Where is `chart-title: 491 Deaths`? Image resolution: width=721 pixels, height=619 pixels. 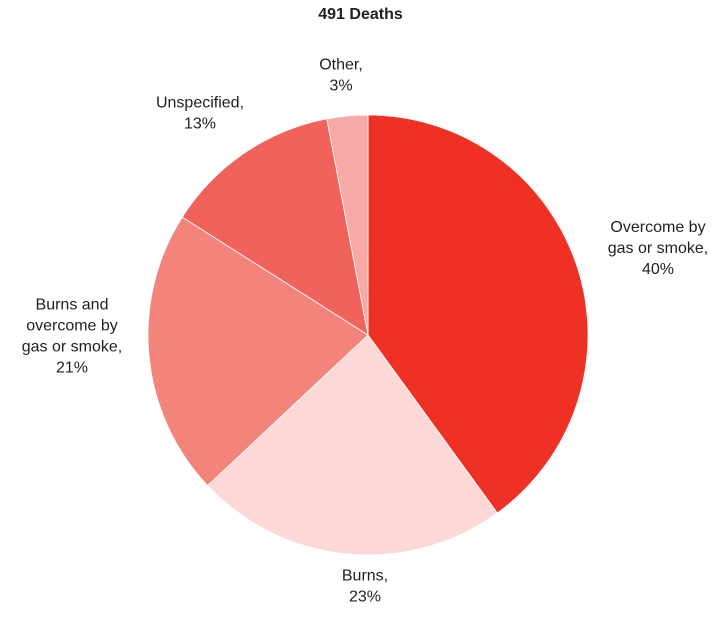 chart-title: 491 Deaths is located at coordinates (360, 14).